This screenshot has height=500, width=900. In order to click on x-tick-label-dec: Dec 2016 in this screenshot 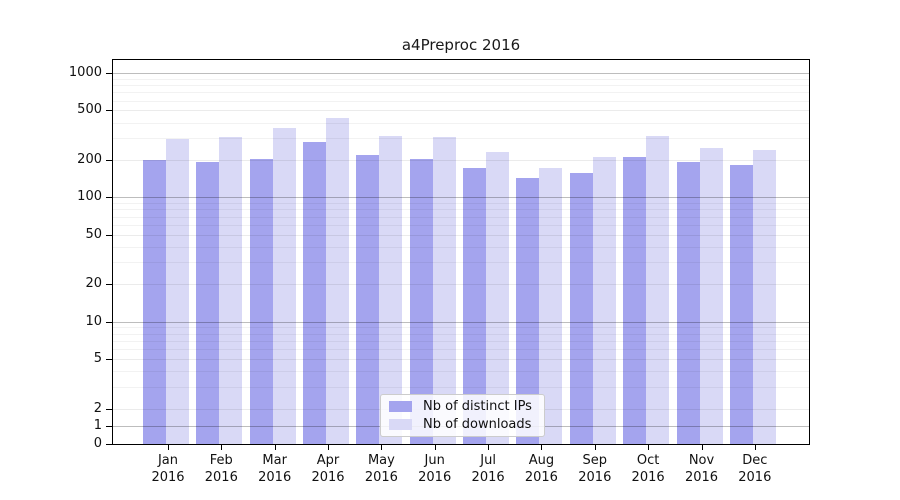, I will do `click(755, 469)`.